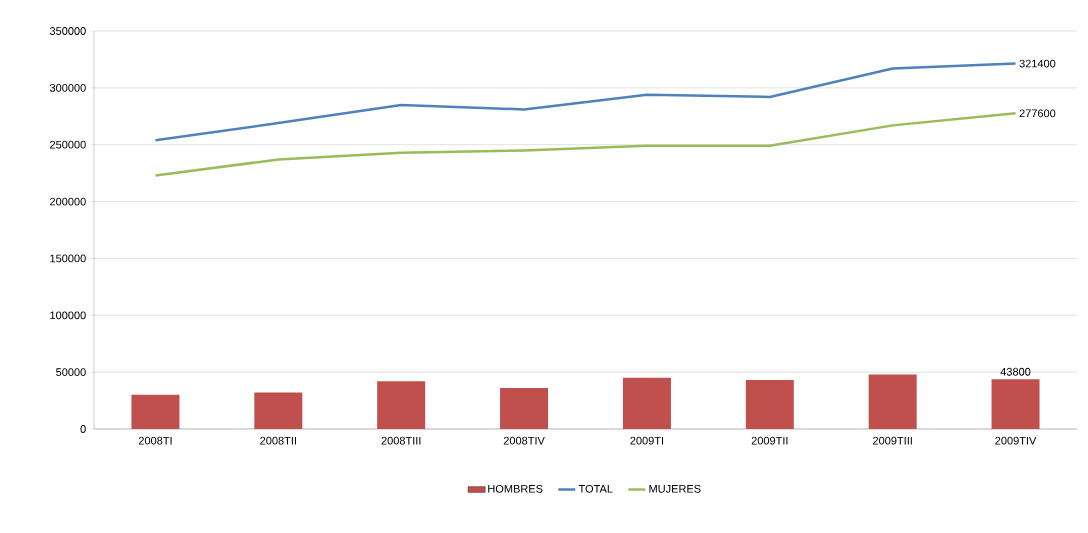  Describe the element at coordinates (278, 440) in the screenshot. I see `x-tick-label: 2008TII` at that location.